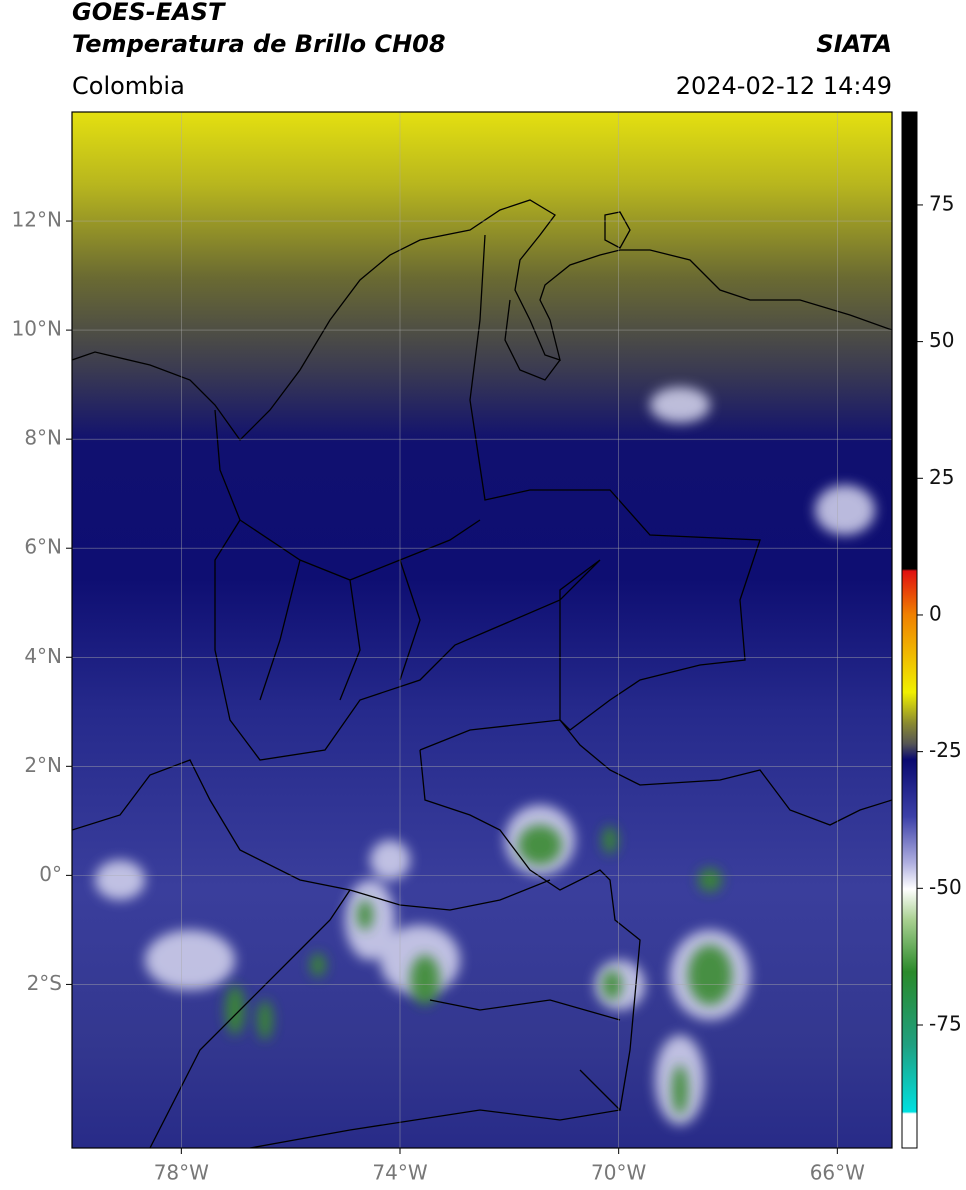  Describe the element at coordinates (181, 1173) in the screenshot. I see `x-tick-label: 78°W` at that location.